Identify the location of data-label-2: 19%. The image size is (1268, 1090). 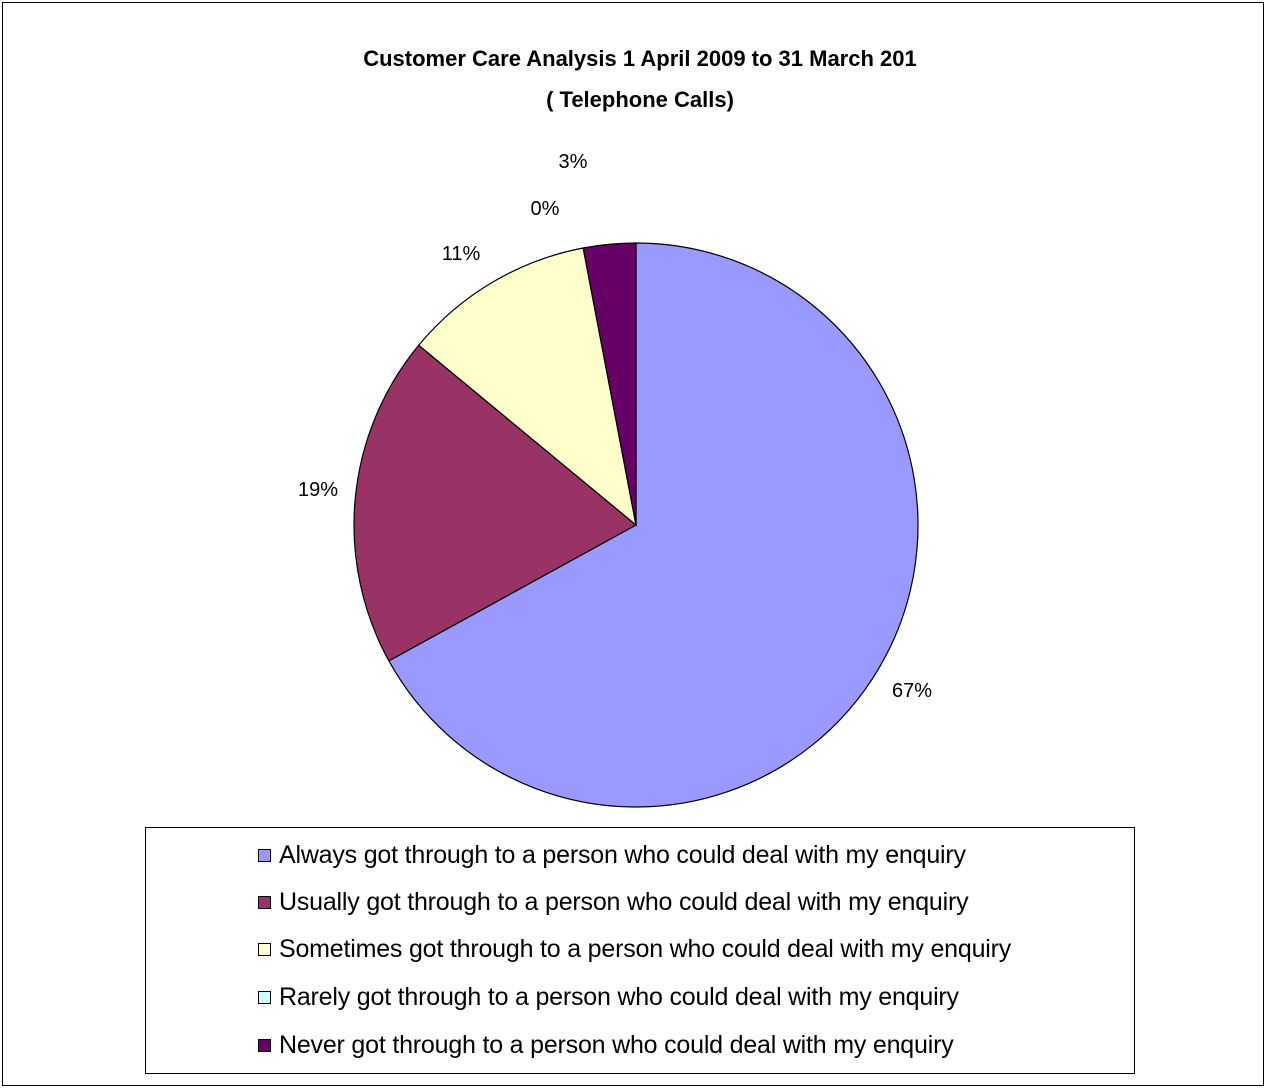
(318, 490).